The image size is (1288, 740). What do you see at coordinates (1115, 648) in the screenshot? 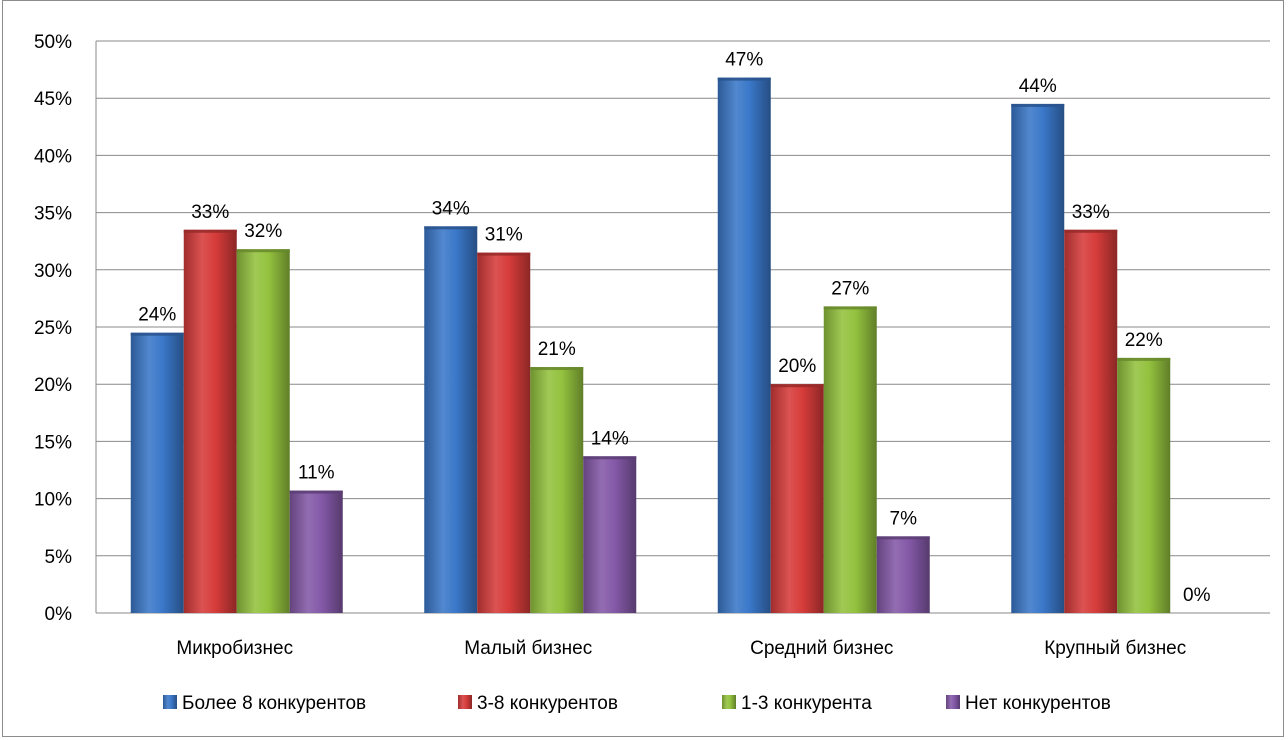
I see `category-label: Крупный бизнес` at bounding box center [1115, 648].